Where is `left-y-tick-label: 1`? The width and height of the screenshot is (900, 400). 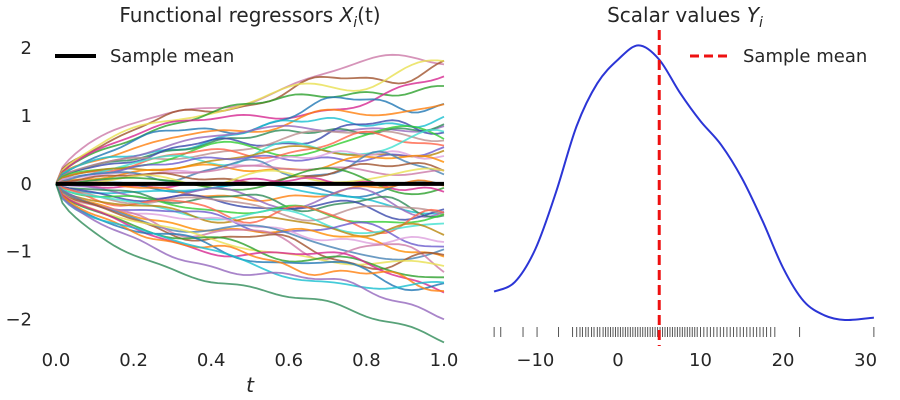
left-y-tick-label: 1 is located at coordinates (26, 116).